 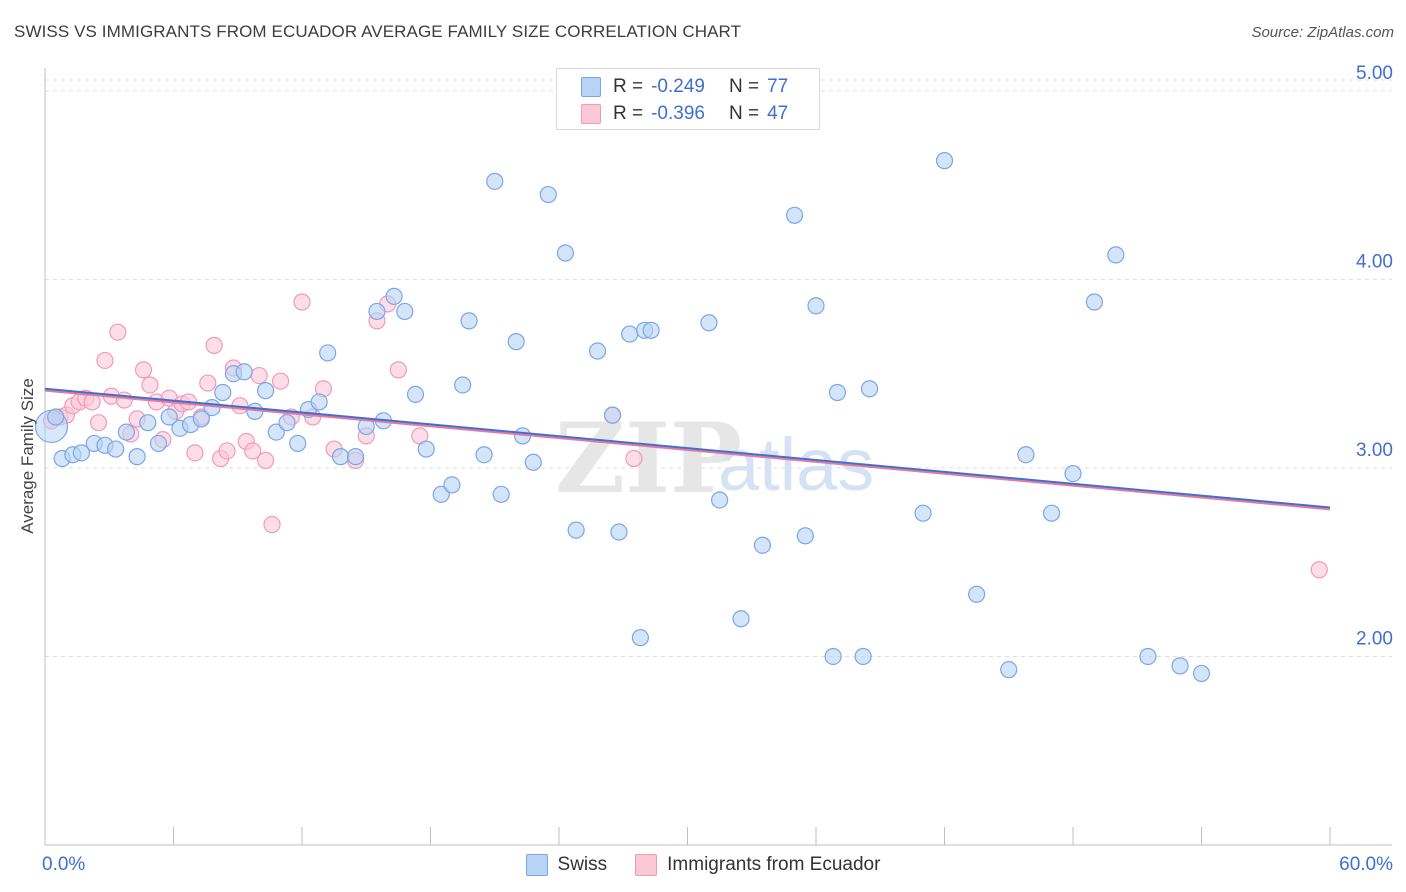 I want to click on trend-lines, so click(x=687, y=449).